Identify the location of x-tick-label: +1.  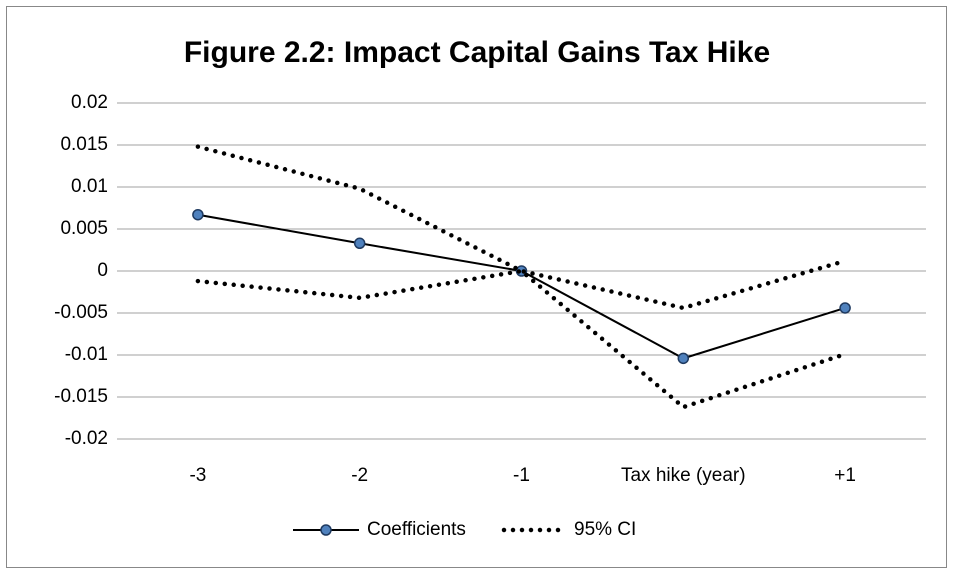
(845, 475).